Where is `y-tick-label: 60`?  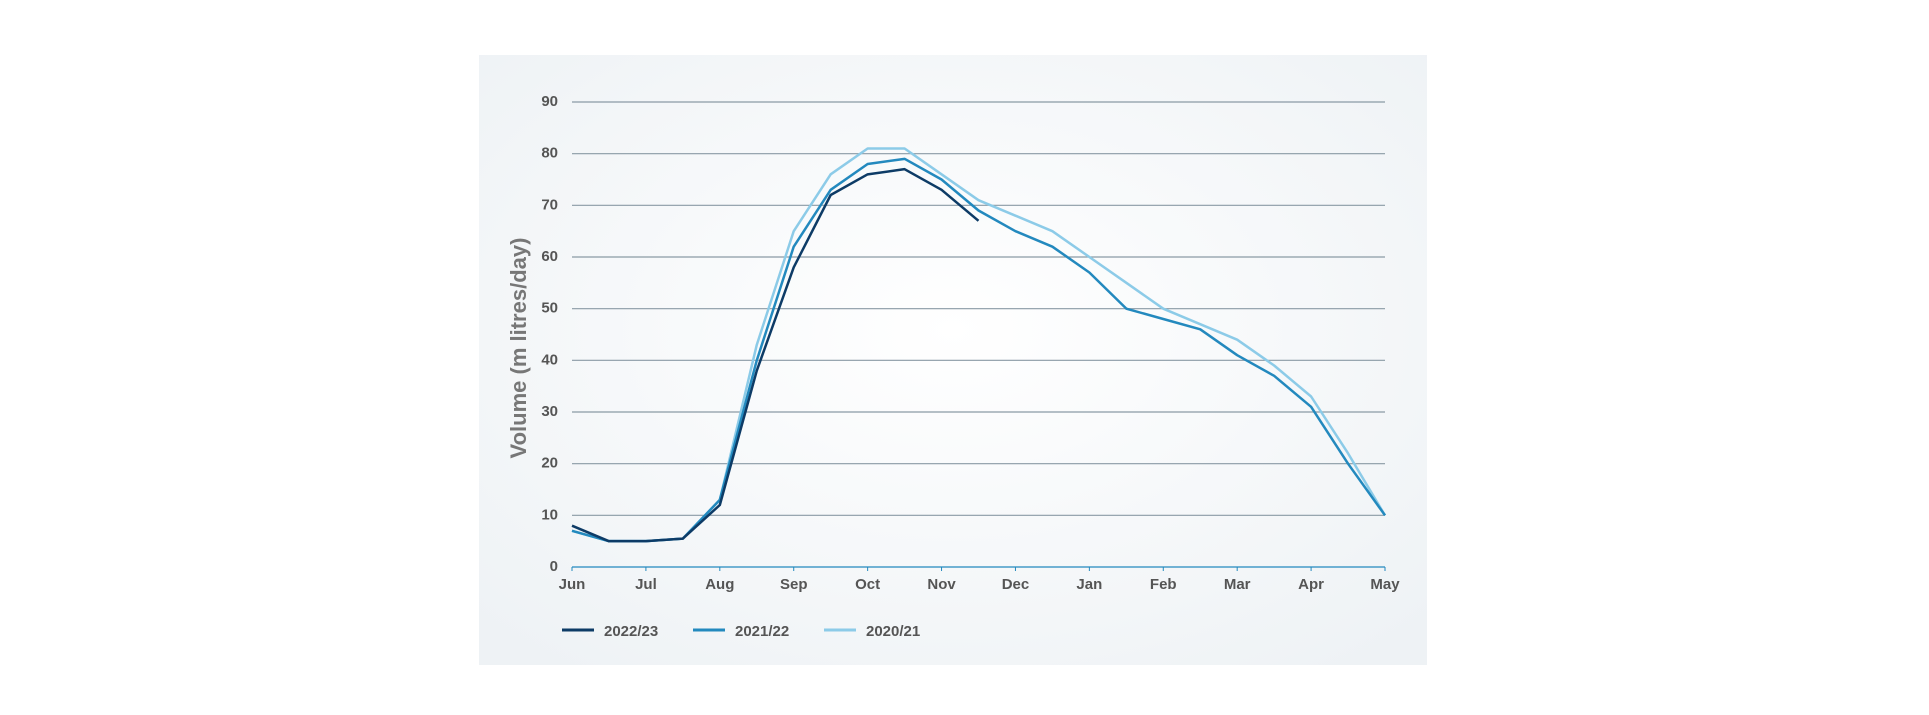 y-tick-label: 60 is located at coordinates (549, 256).